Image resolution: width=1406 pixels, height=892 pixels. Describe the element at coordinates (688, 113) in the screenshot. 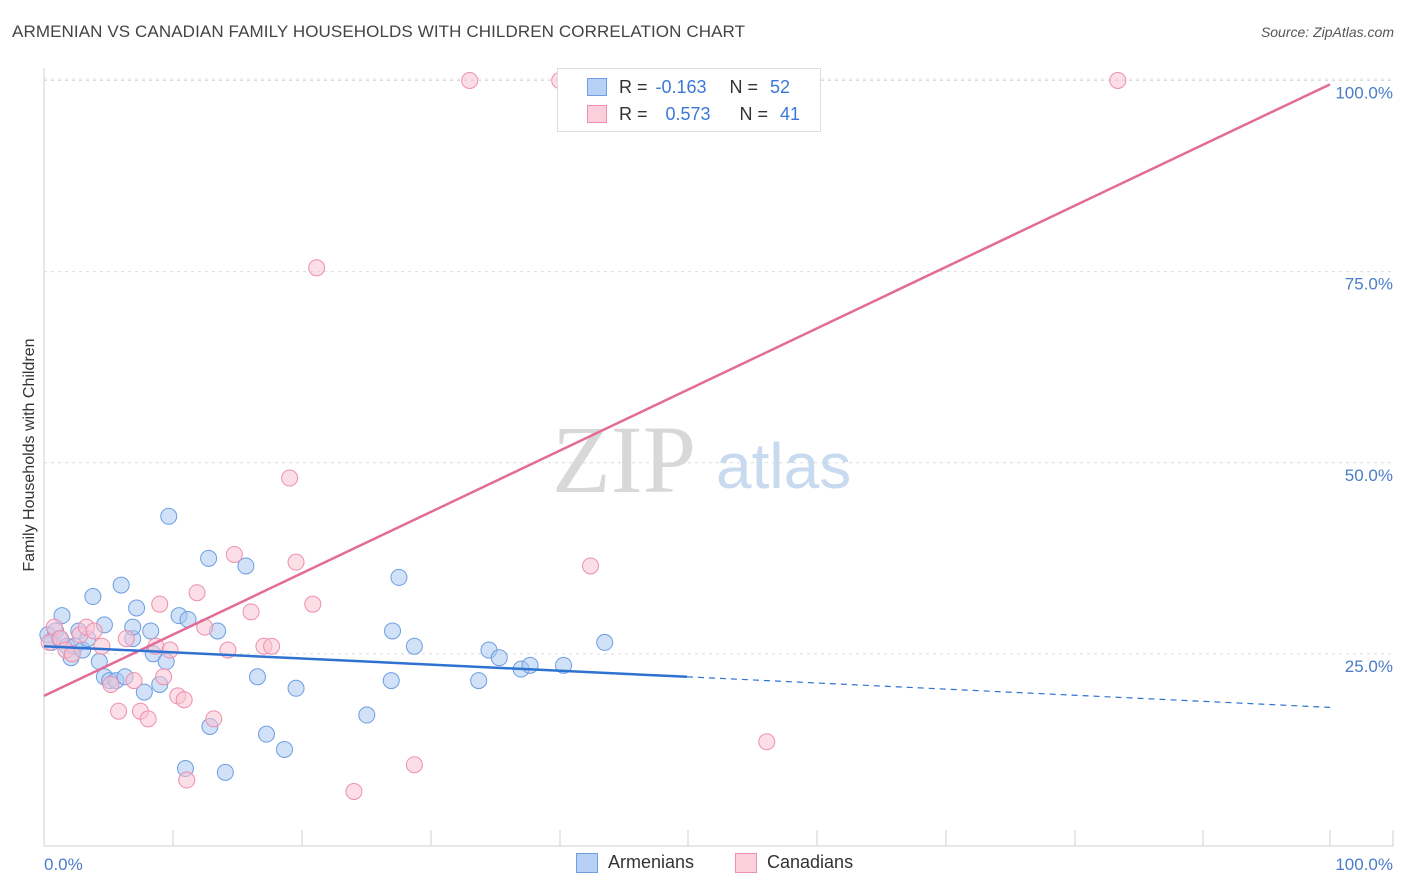

I see `legend-r-value: 0.573` at that location.